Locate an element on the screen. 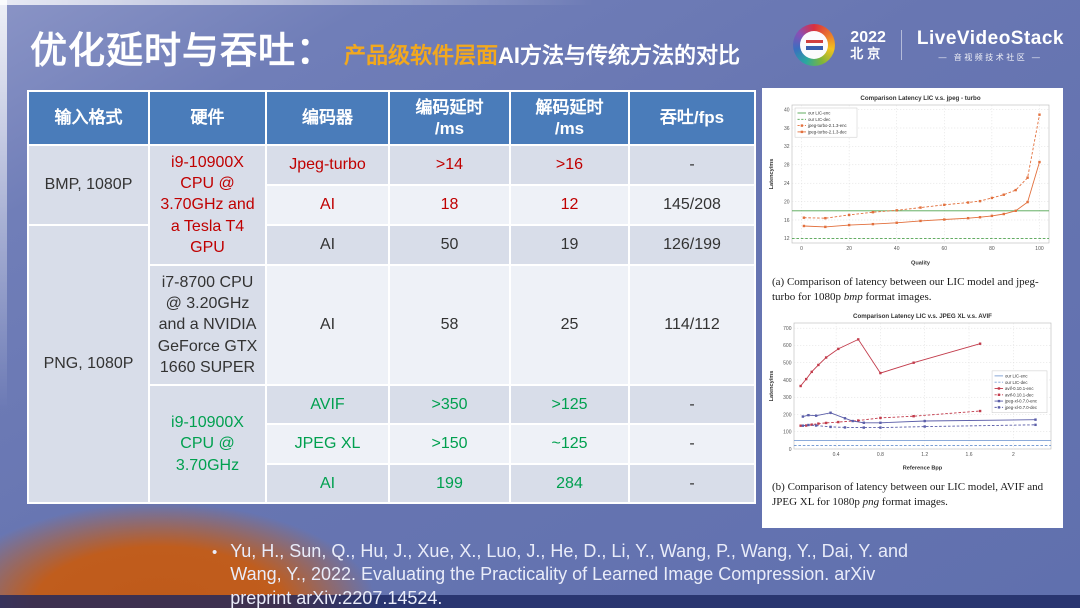 The width and height of the screenshot is (1080, 608). svg-text: avif-0.10.1-dec is located at coordinates (1019, 394).